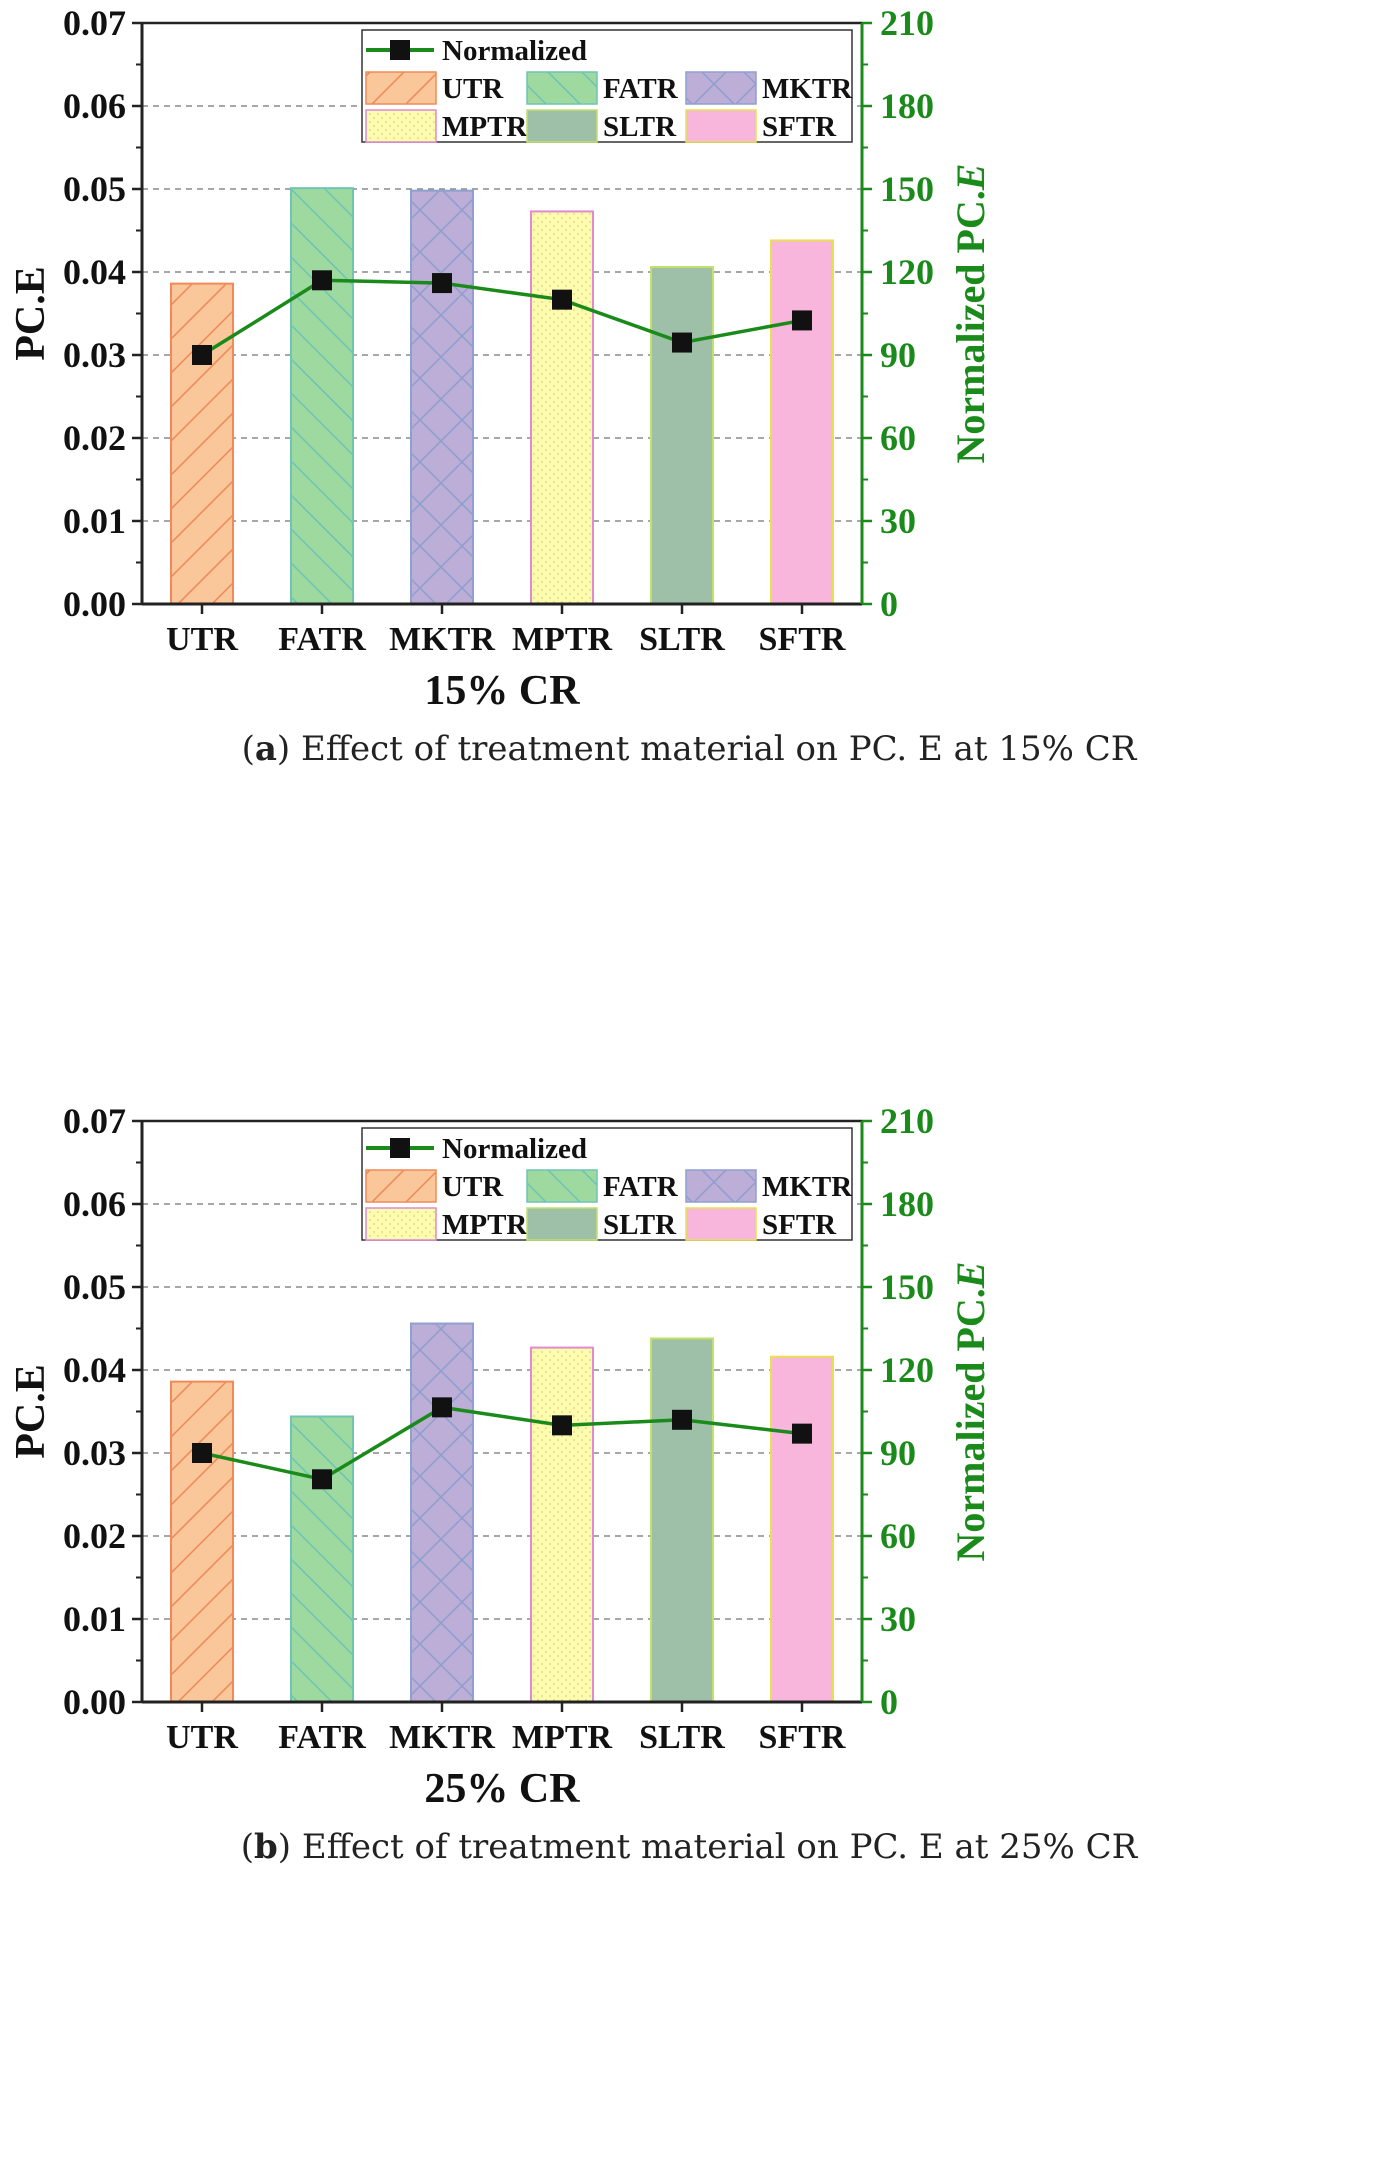  I want to click on bar-pattern-mptr, so click(562, 1524).